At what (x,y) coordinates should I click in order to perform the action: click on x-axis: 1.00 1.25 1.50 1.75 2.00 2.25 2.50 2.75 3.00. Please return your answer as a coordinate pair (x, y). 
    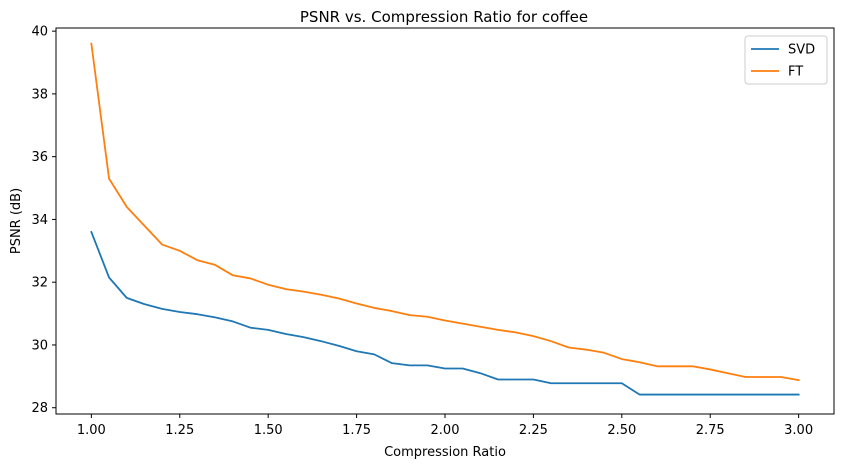
    Looking at the image, I should click on (445, 426).